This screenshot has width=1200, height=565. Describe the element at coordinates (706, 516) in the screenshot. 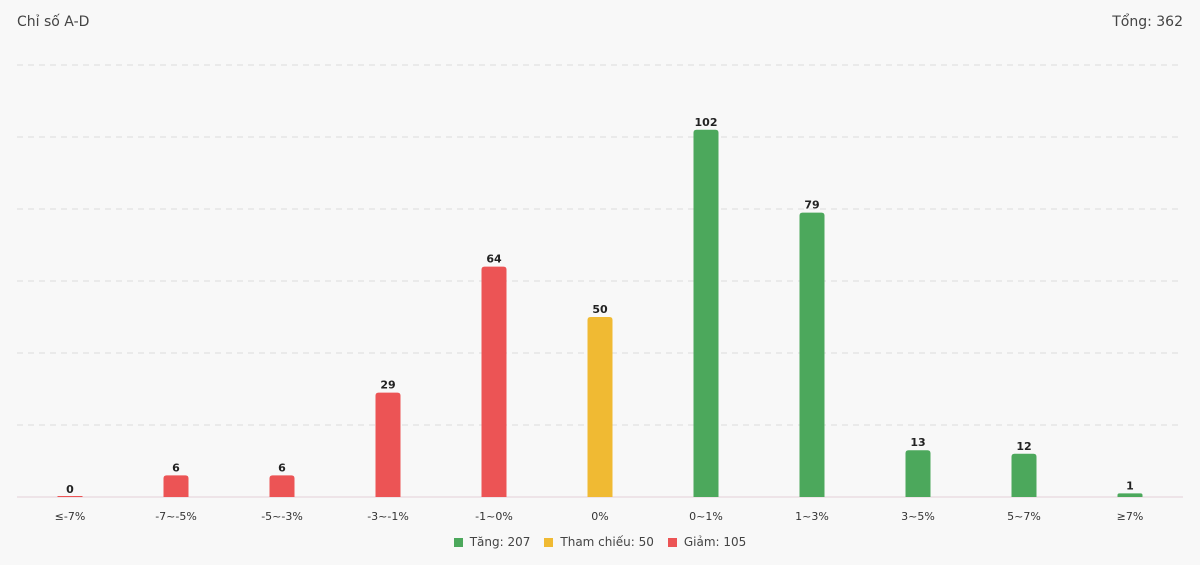

I see `x-tick-label-6: 0~1%` at that location.